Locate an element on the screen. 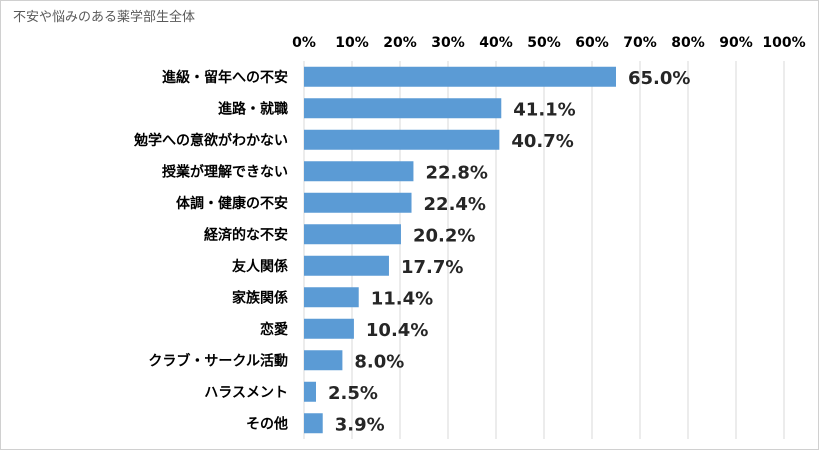 The width and height of the screenshot is (819, 450). category-label: ハラスメント is located at coordinates (246, 393).